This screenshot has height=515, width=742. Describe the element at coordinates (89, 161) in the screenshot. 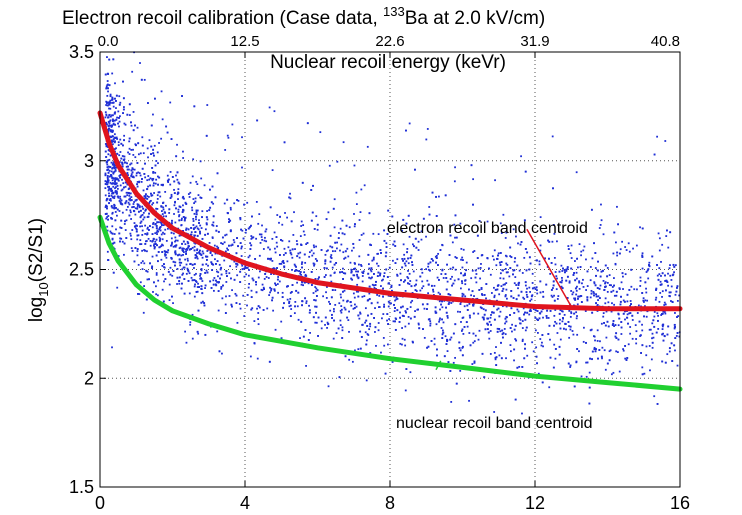

I see `y-tick-label: 3` at that location.